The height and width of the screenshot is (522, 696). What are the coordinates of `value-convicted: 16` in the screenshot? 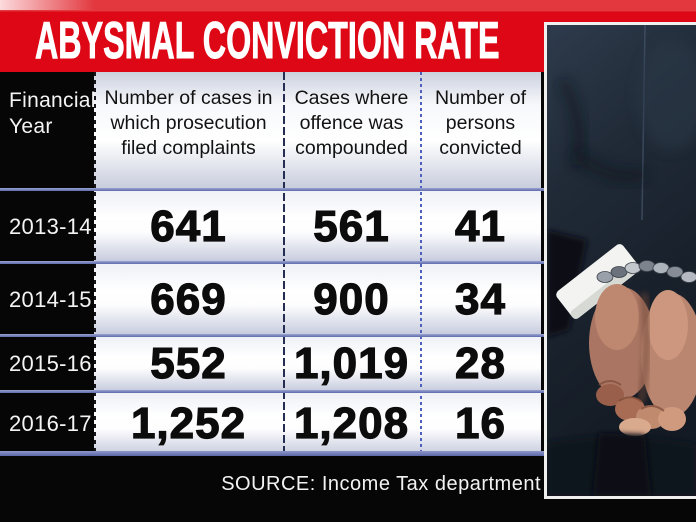 It's located at (480, 423).